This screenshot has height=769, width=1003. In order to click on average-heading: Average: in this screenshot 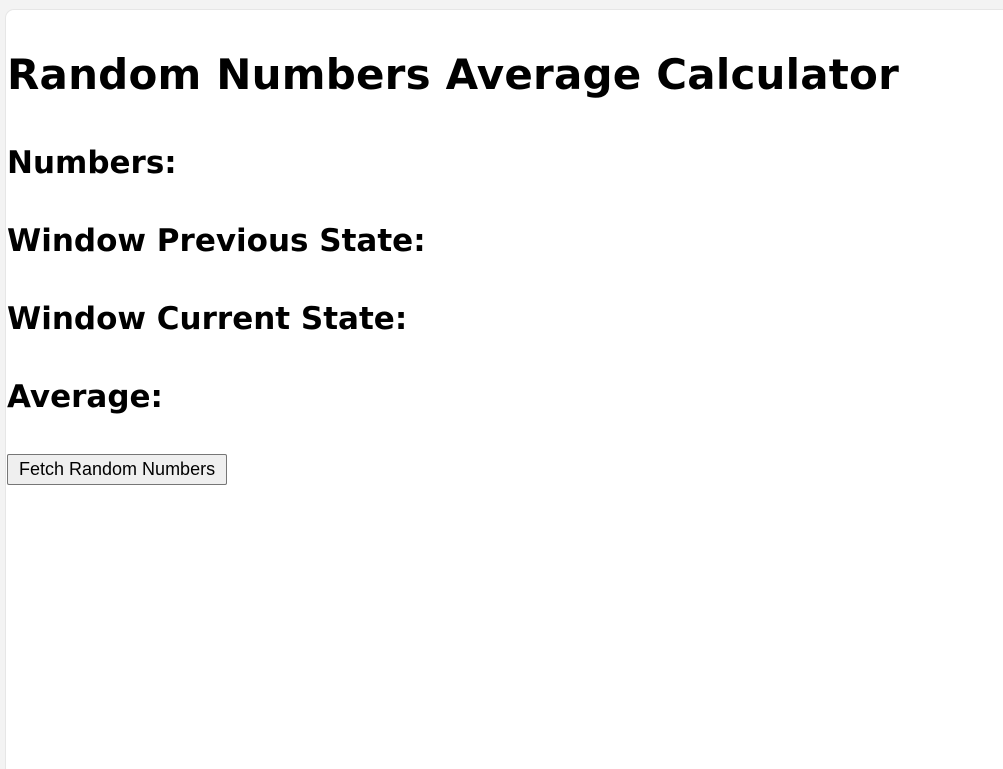, I will do `click(85, 397)`.